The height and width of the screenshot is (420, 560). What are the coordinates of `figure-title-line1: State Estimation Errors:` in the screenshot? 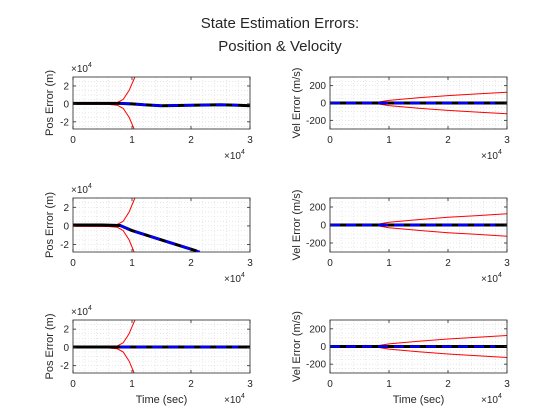 It's located at (280, 23).